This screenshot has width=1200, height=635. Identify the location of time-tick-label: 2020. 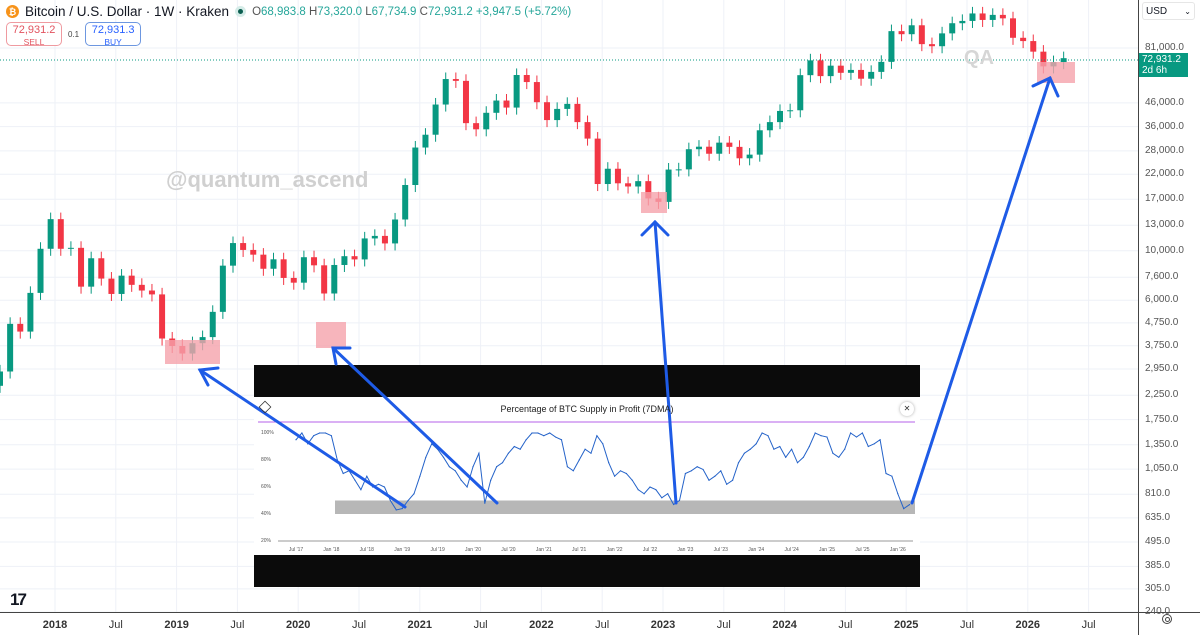
(298, 625).